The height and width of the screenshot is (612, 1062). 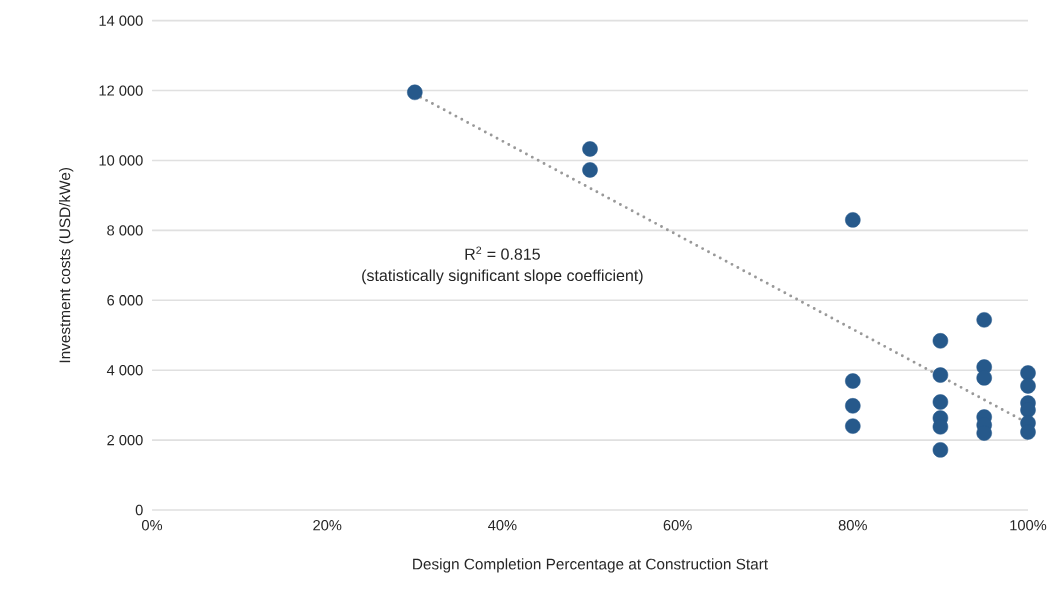 I want to click on y-tick-label: 10 000, so click(x=121, y=160).